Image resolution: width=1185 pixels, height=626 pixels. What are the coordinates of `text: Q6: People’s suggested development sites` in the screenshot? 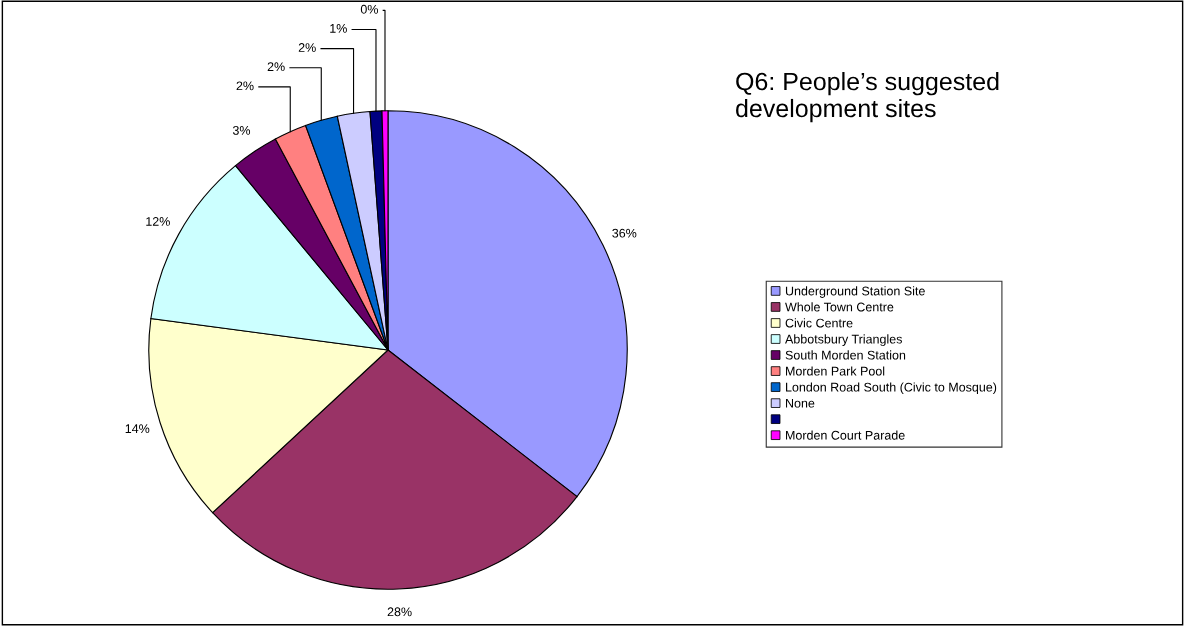 It's located at (867, 97).